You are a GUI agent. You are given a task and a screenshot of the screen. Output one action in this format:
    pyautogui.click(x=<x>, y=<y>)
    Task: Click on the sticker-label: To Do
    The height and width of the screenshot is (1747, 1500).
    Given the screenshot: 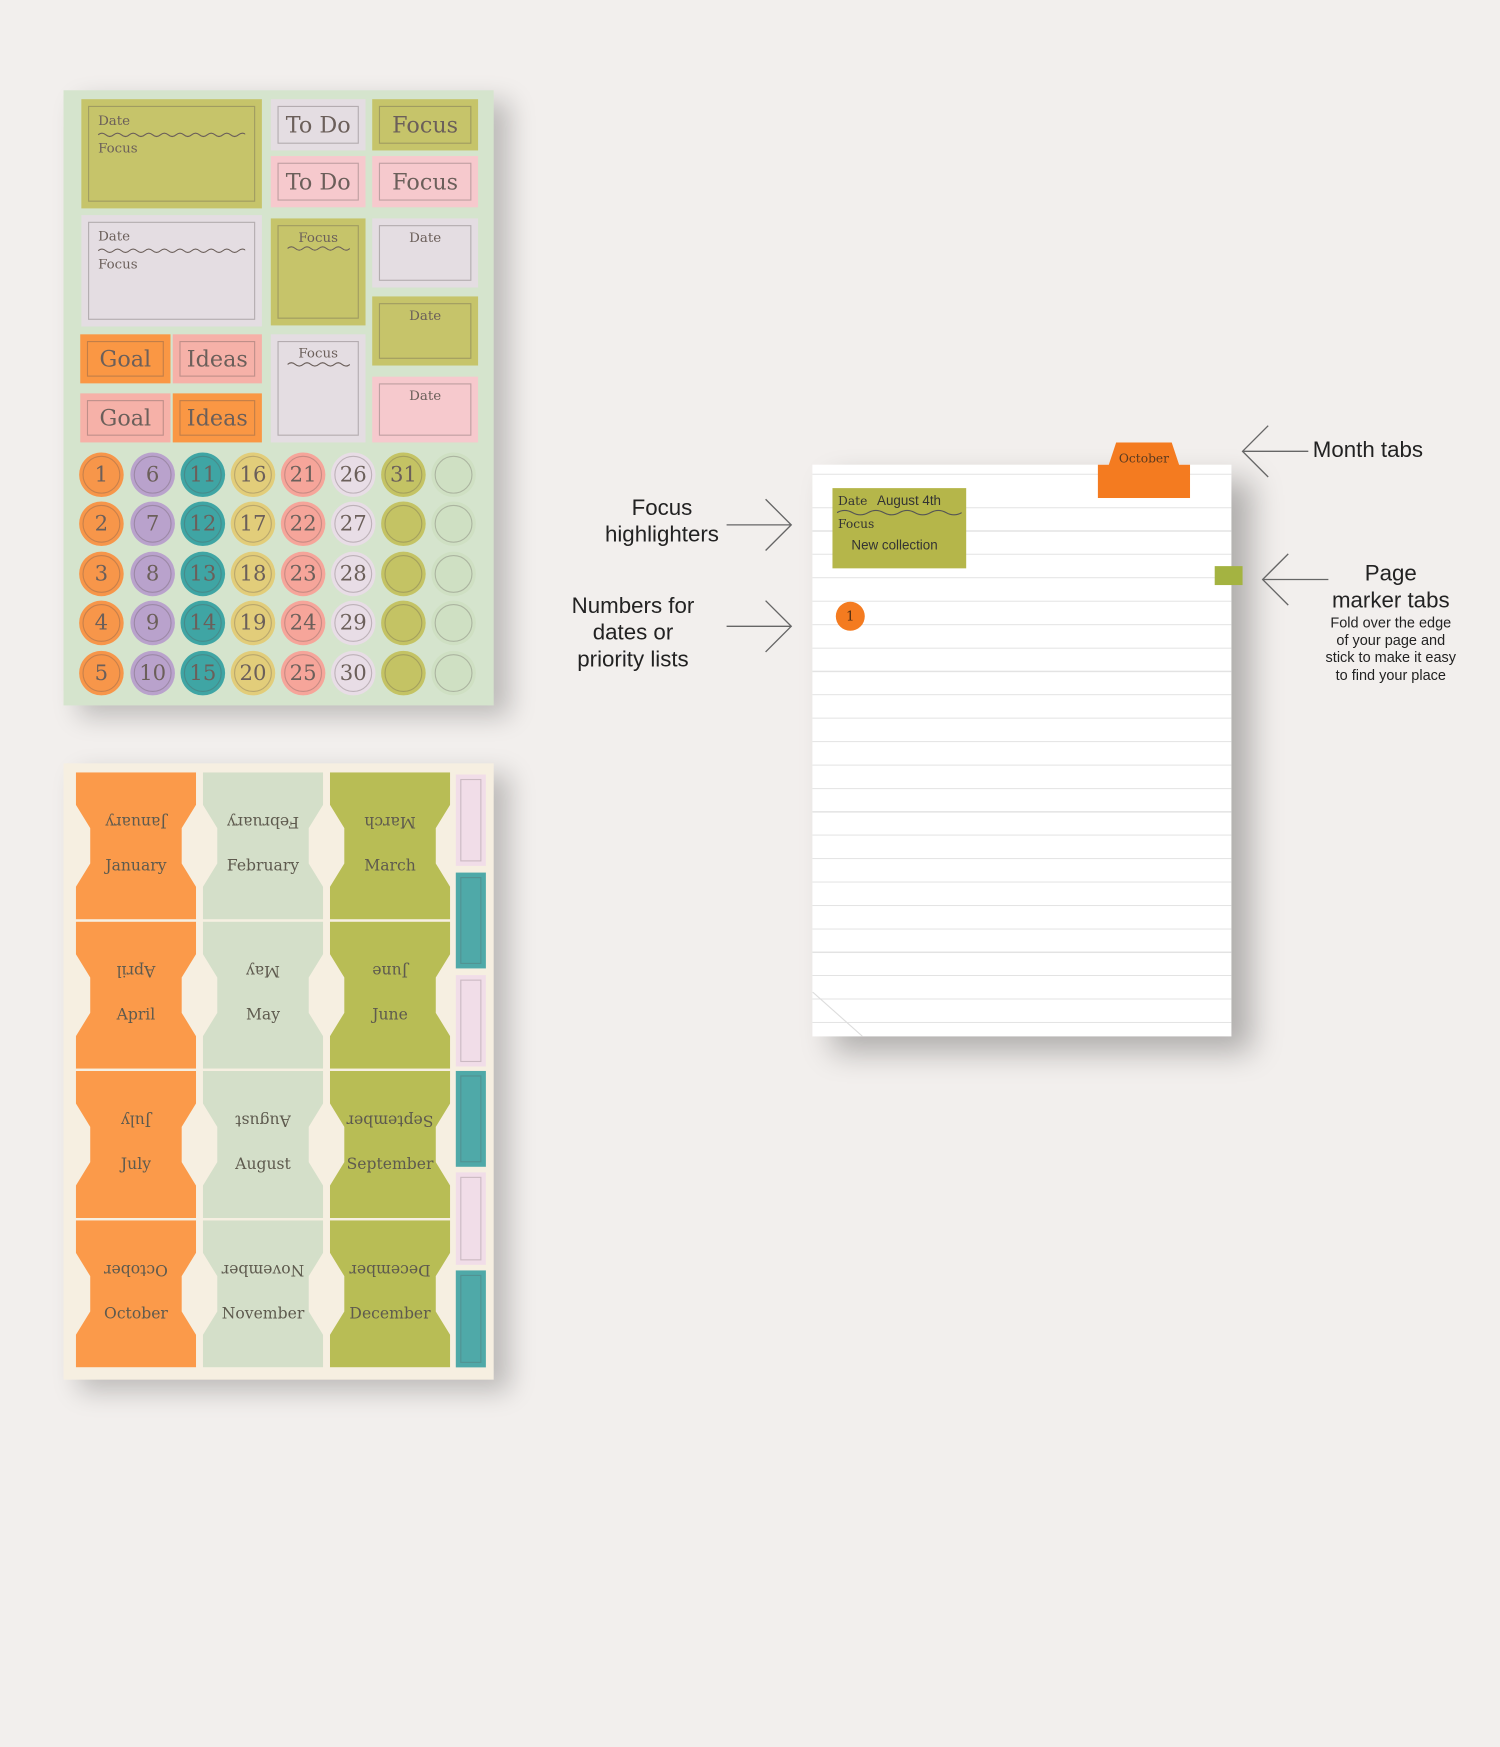 What is the action you would take?
    pyautogui.click(x=318, y=125)
    